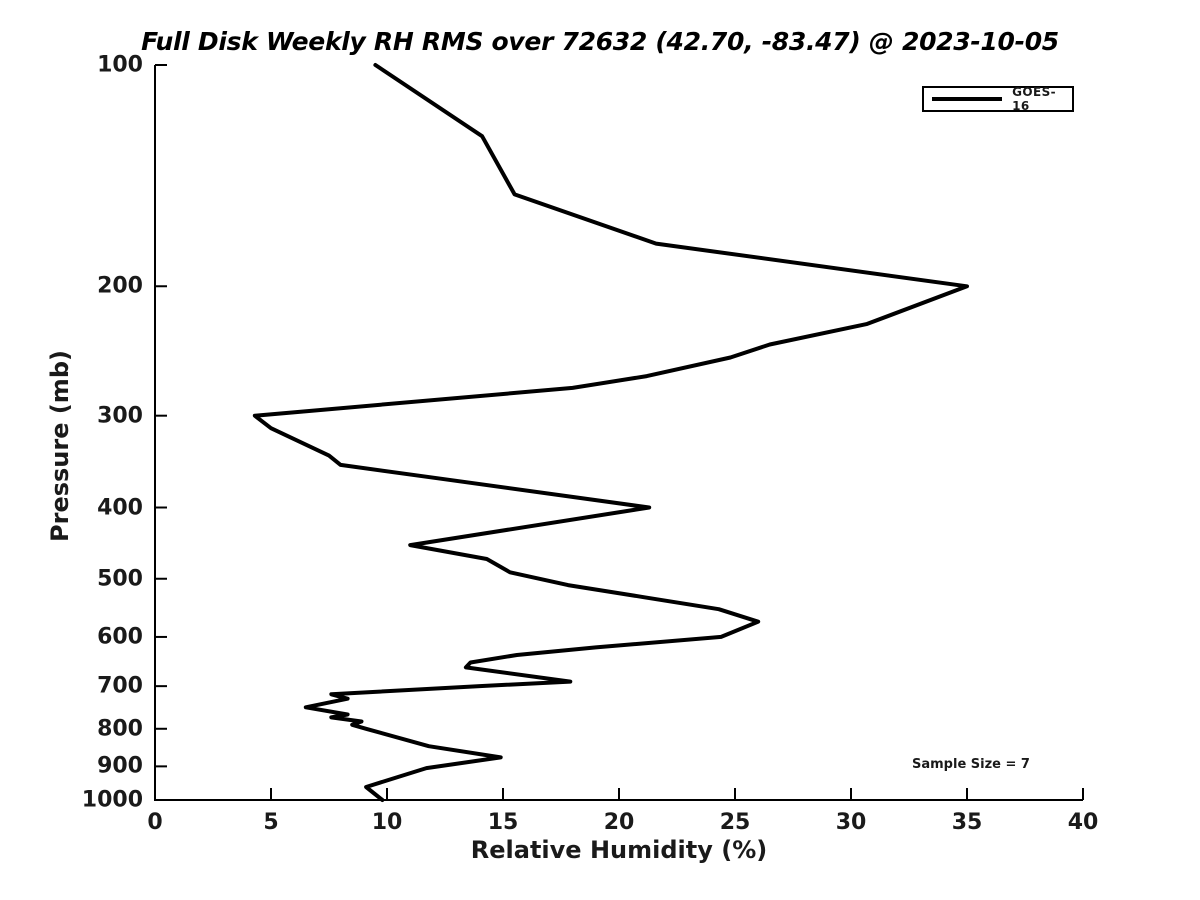 Image resolution: width=1200 pixels, height=900 pixels. I want to click on y-tick-label: 900, so click(120, 766).